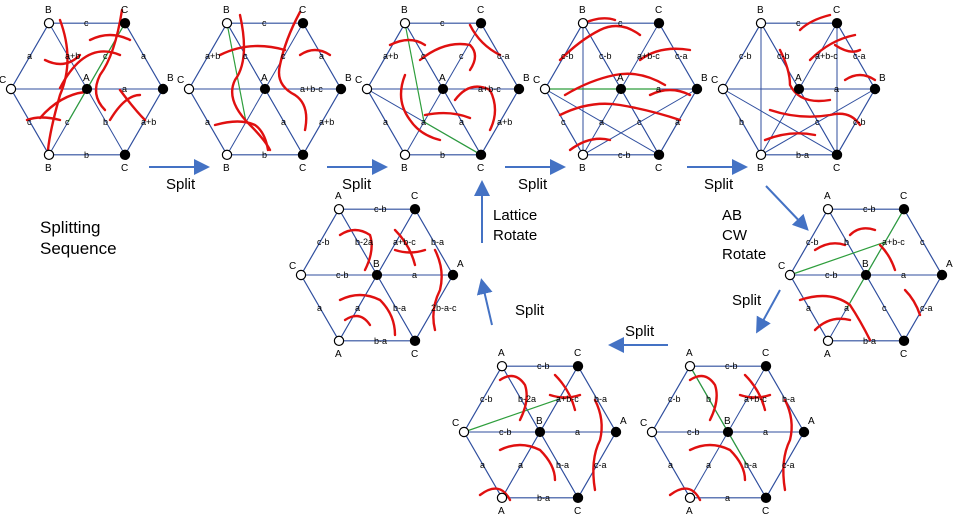  What do you see at coordinates (530, 310) in the screenshot?
I see `step-label-split-7: Split` at bounding box center [530, 310].